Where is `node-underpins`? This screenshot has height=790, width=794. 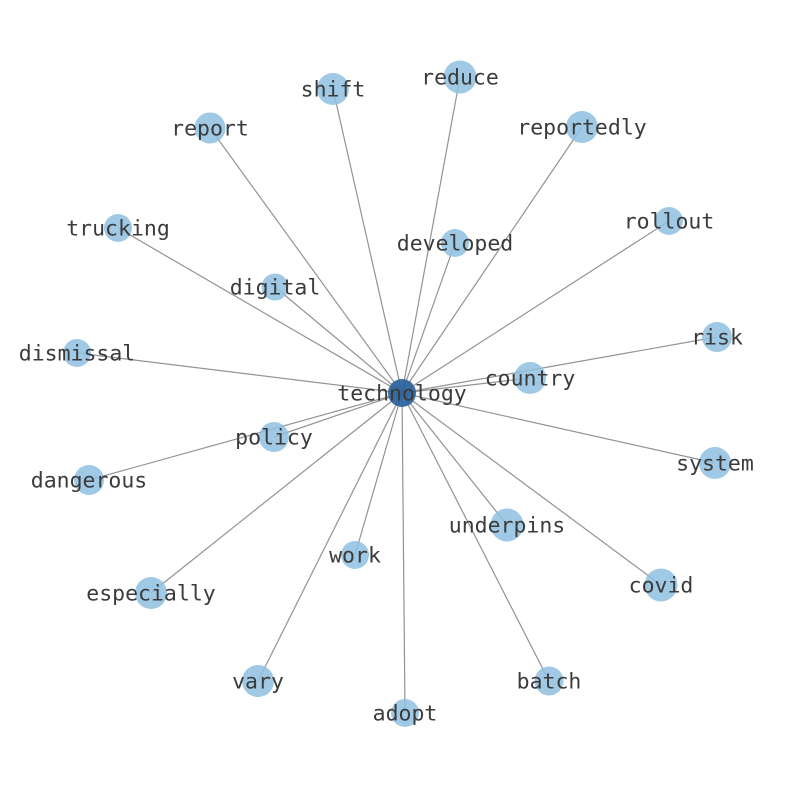 node-underpins is located at coordinates (507, 525).